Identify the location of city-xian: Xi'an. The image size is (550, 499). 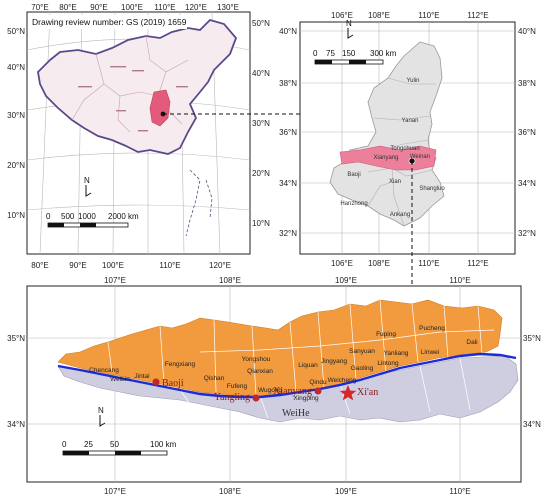
(367, 392).